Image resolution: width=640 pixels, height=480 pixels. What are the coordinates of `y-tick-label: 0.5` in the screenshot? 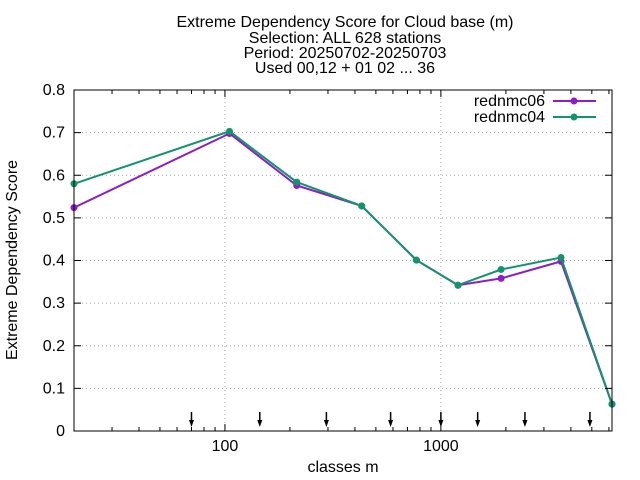 It's located at (54, 218).